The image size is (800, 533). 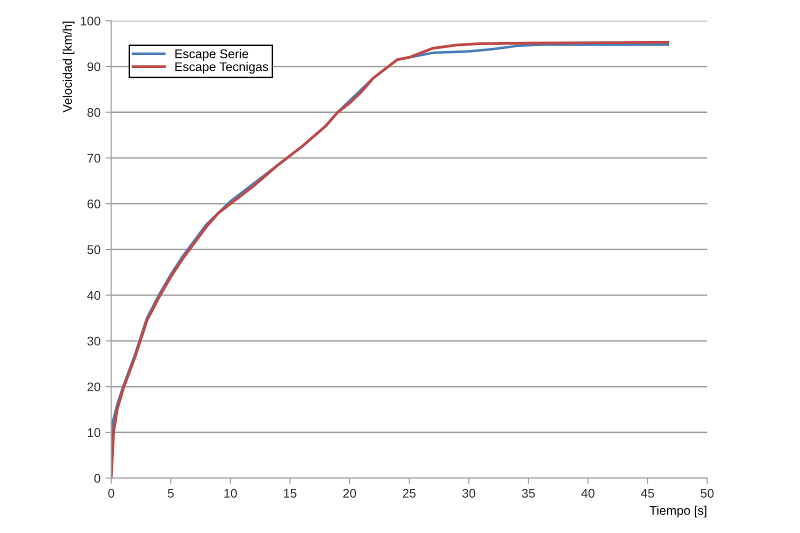 I want to click on x-tick-label: 30, so click(x=469, y=493).